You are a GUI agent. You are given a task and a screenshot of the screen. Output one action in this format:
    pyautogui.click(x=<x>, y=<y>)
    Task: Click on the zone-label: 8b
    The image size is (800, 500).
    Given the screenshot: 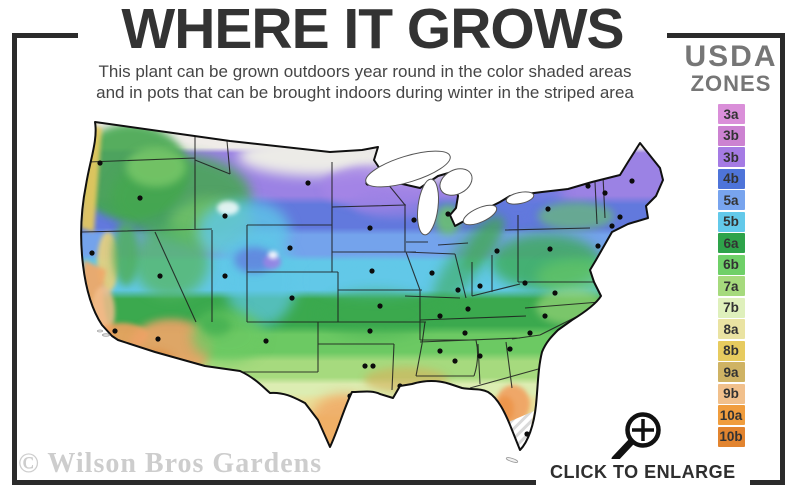 What is the action you would take?
    pyautogui.click(x=731, y=351)
    